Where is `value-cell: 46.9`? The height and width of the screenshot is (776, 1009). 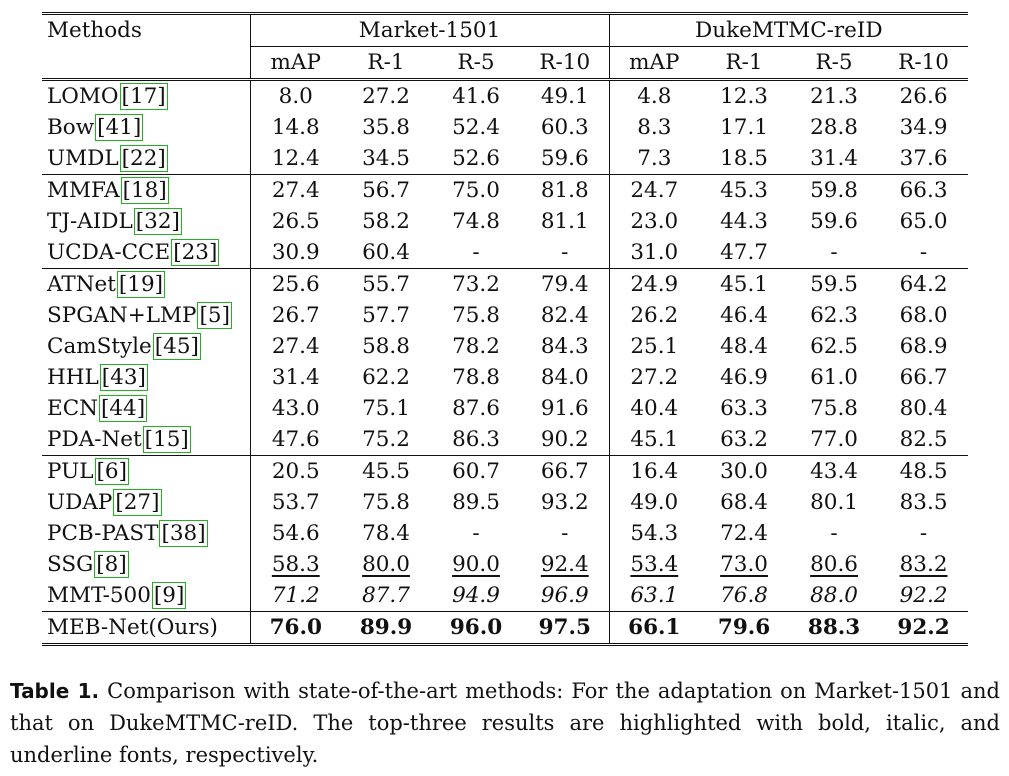 value-cell: 46.9 is located at coordinates (744, 377).